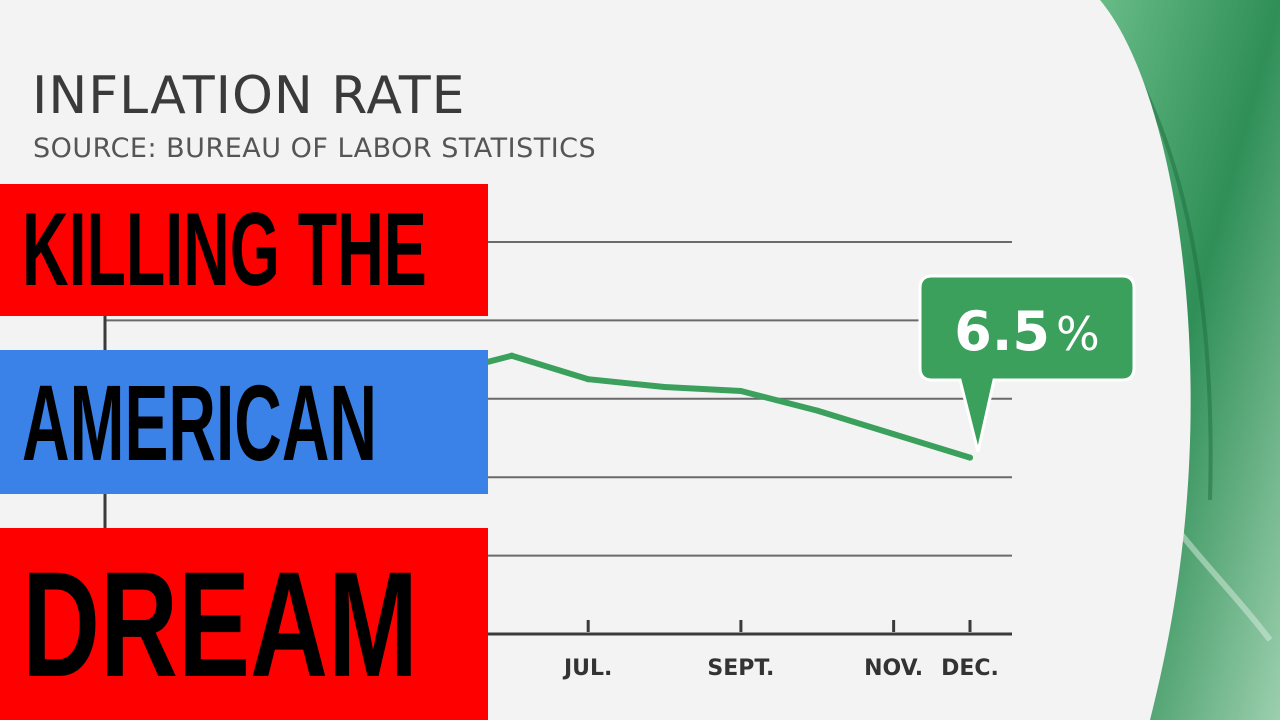 This screenshot has width=1280, height=720. I want to click on x-tick-label: SEPT., so click(740, 668).